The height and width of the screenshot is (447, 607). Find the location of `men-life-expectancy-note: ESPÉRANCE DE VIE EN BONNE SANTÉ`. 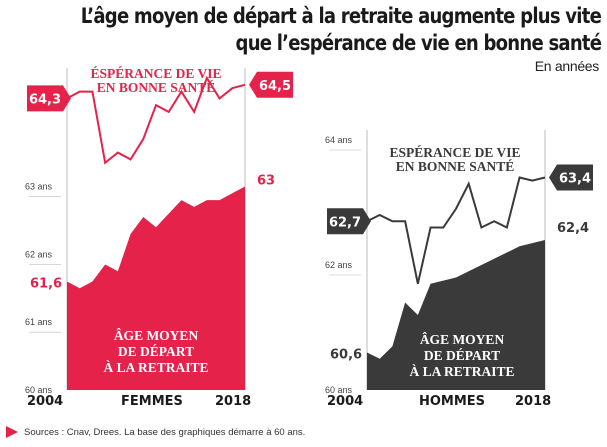

men-life-expectancy-note: ESPÉRANCE DE VIE EN BONNE SANTÉ is located at coordinates (454, 159).